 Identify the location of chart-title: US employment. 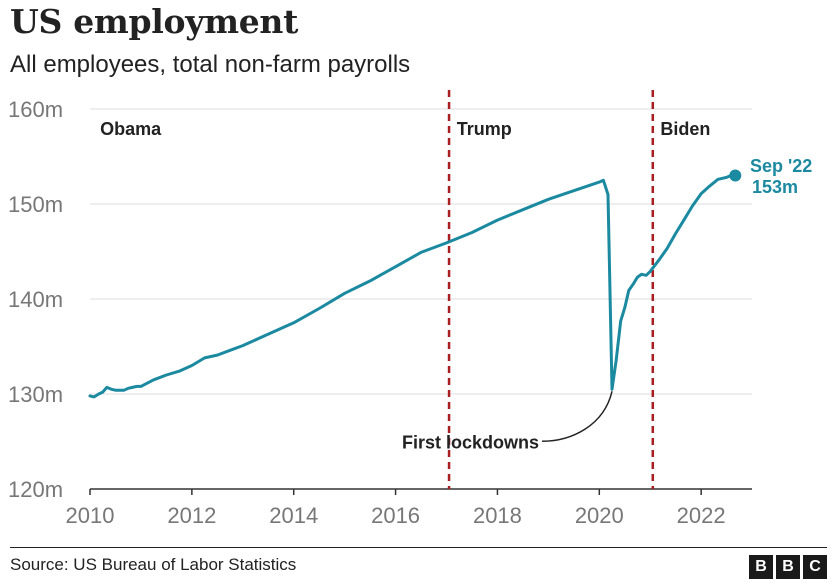
(154, 21).